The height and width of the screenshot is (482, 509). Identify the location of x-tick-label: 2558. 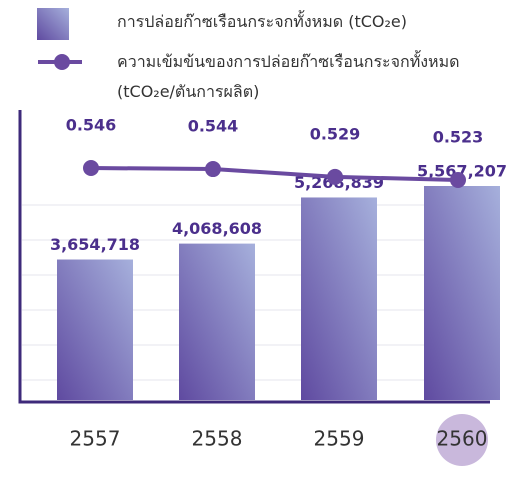
(217, 439).